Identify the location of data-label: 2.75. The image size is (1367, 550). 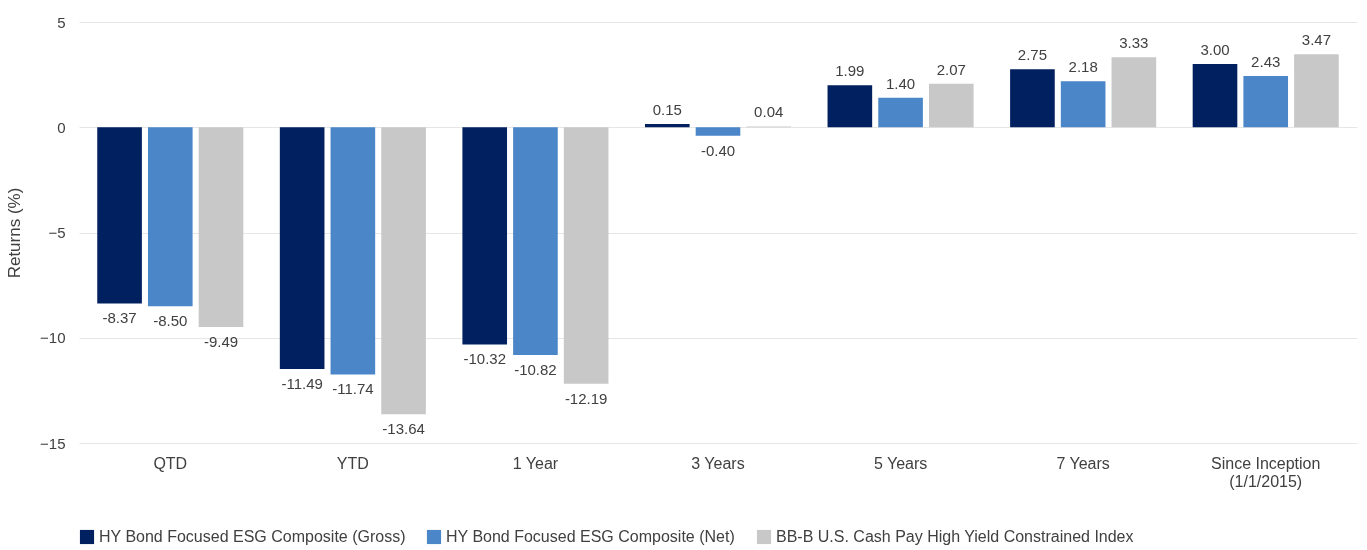
(1032, 55).